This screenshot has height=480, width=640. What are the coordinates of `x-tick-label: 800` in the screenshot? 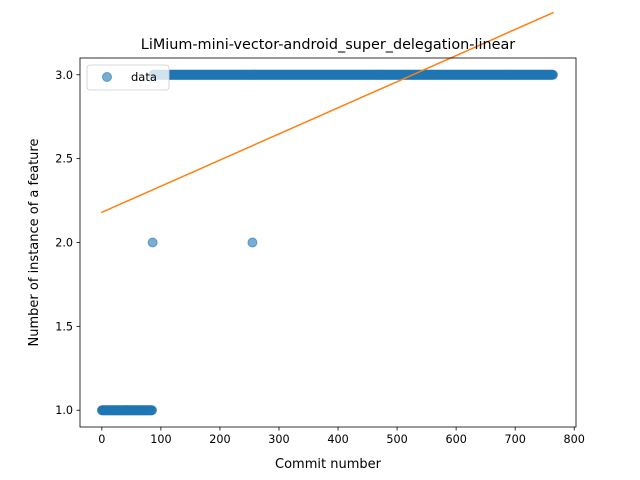 It's located at (574, 439).